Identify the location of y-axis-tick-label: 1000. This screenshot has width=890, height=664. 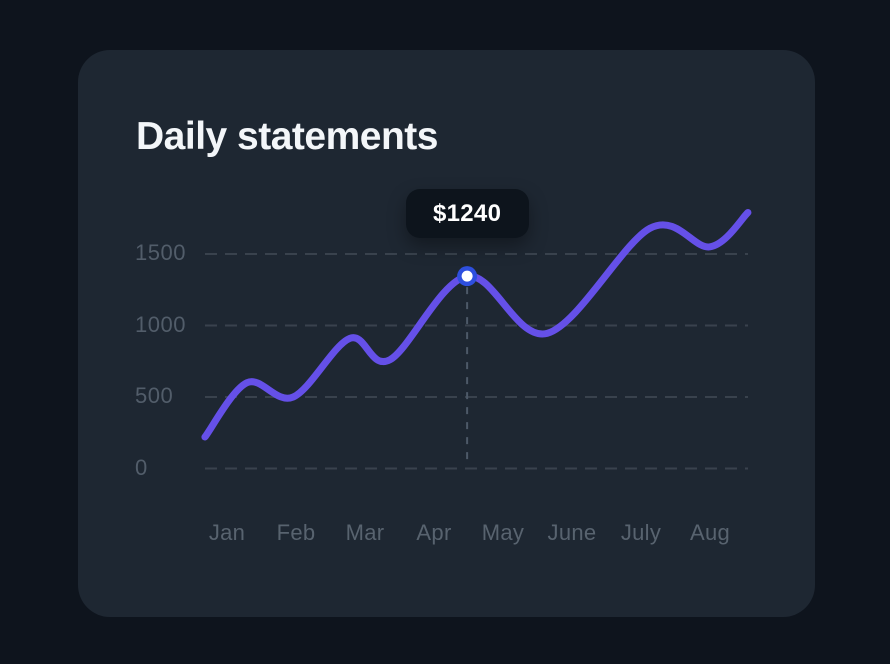
(160, 324).